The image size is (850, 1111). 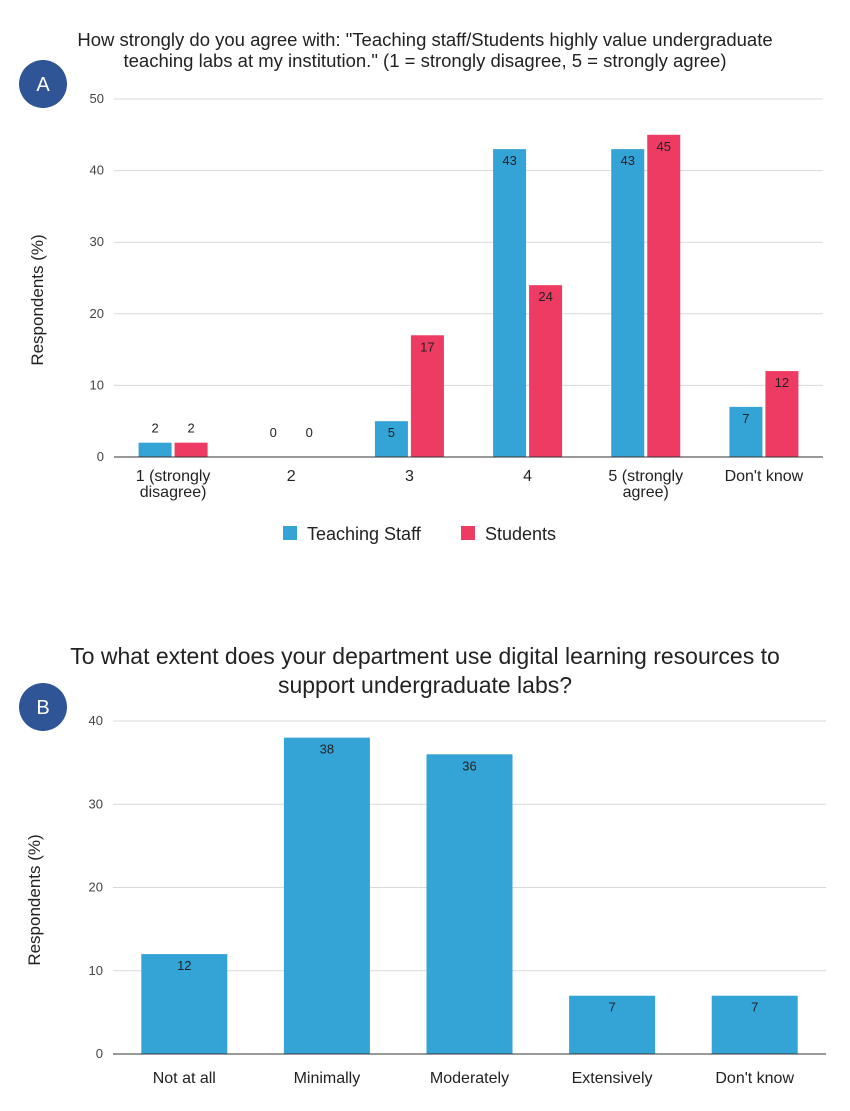 What do you see at coordinates (364, 534) in the screenshot?
I see `legend-label: Teaching Staff` at bounding box center [364, 534].